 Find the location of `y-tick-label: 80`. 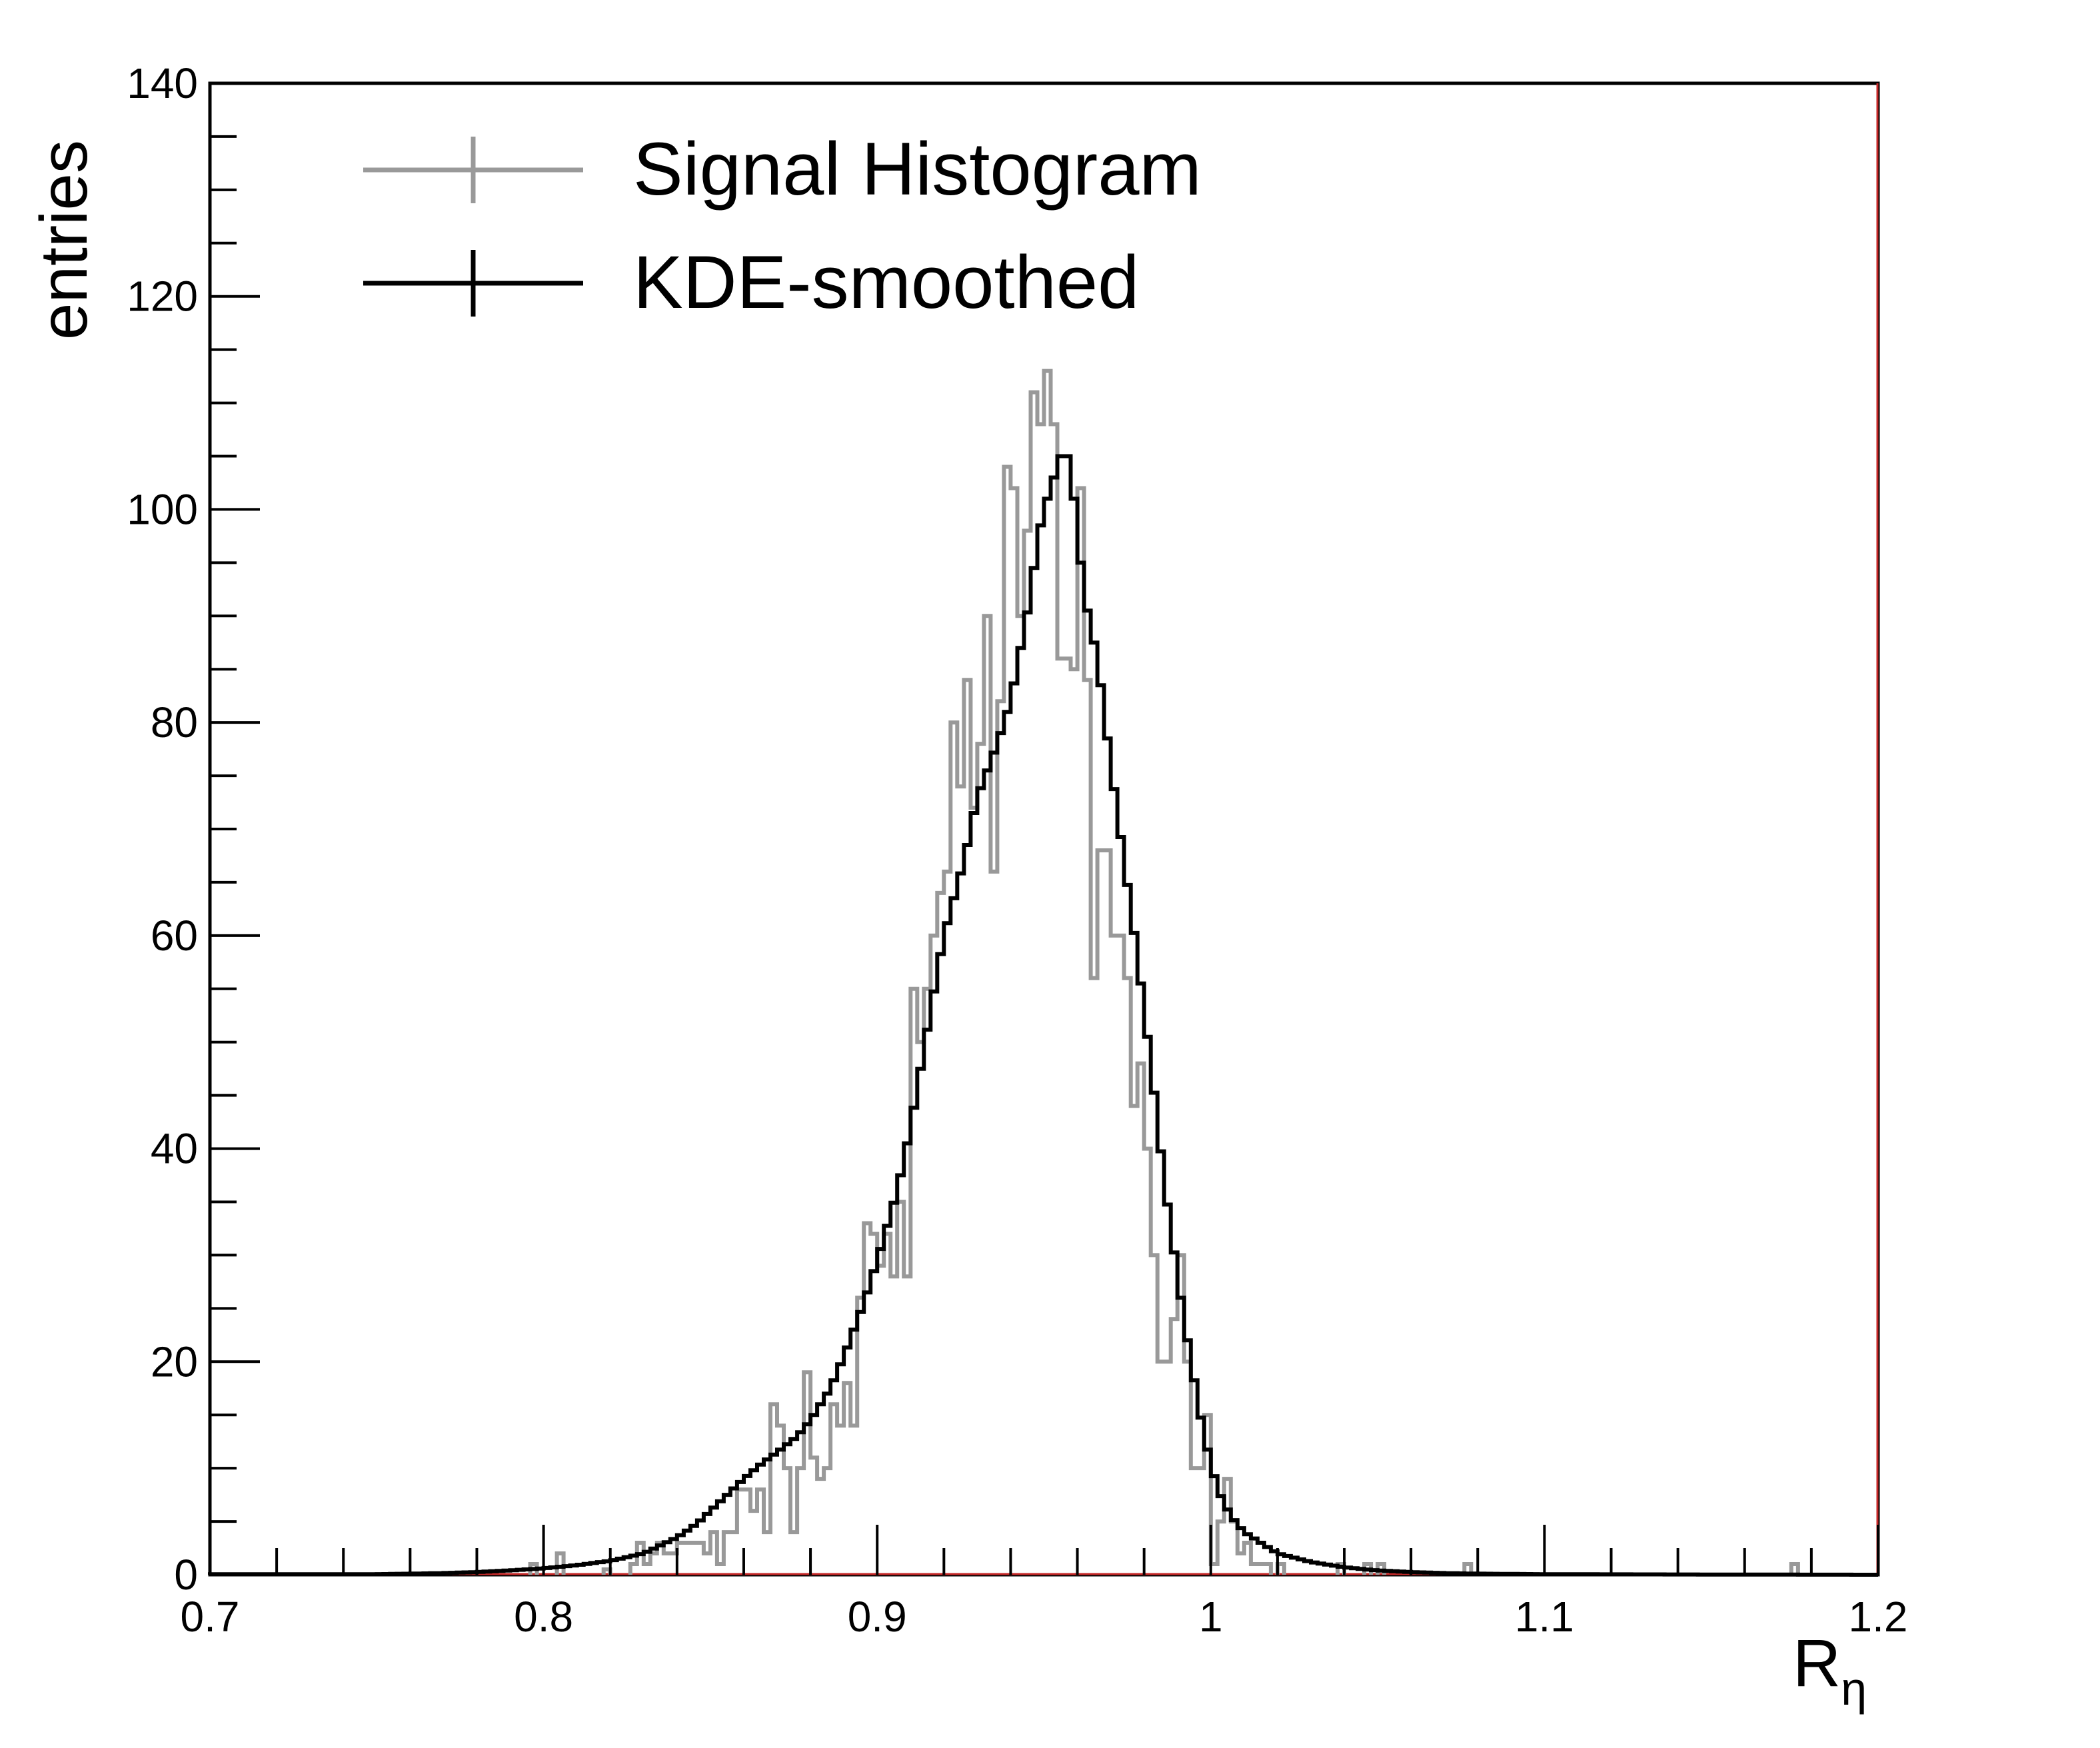

y-tick-label: 80 is located at coordinates (175, 722).